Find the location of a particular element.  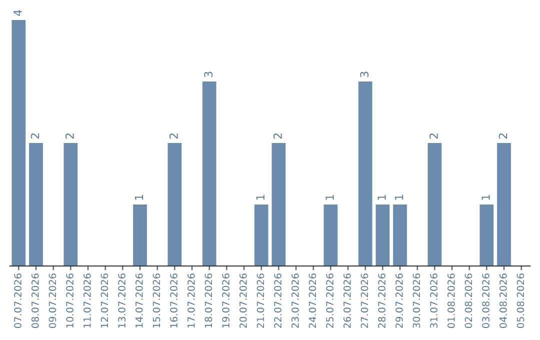

x-tick-label: 01.08.2026 is located at coordinates (451, 301).